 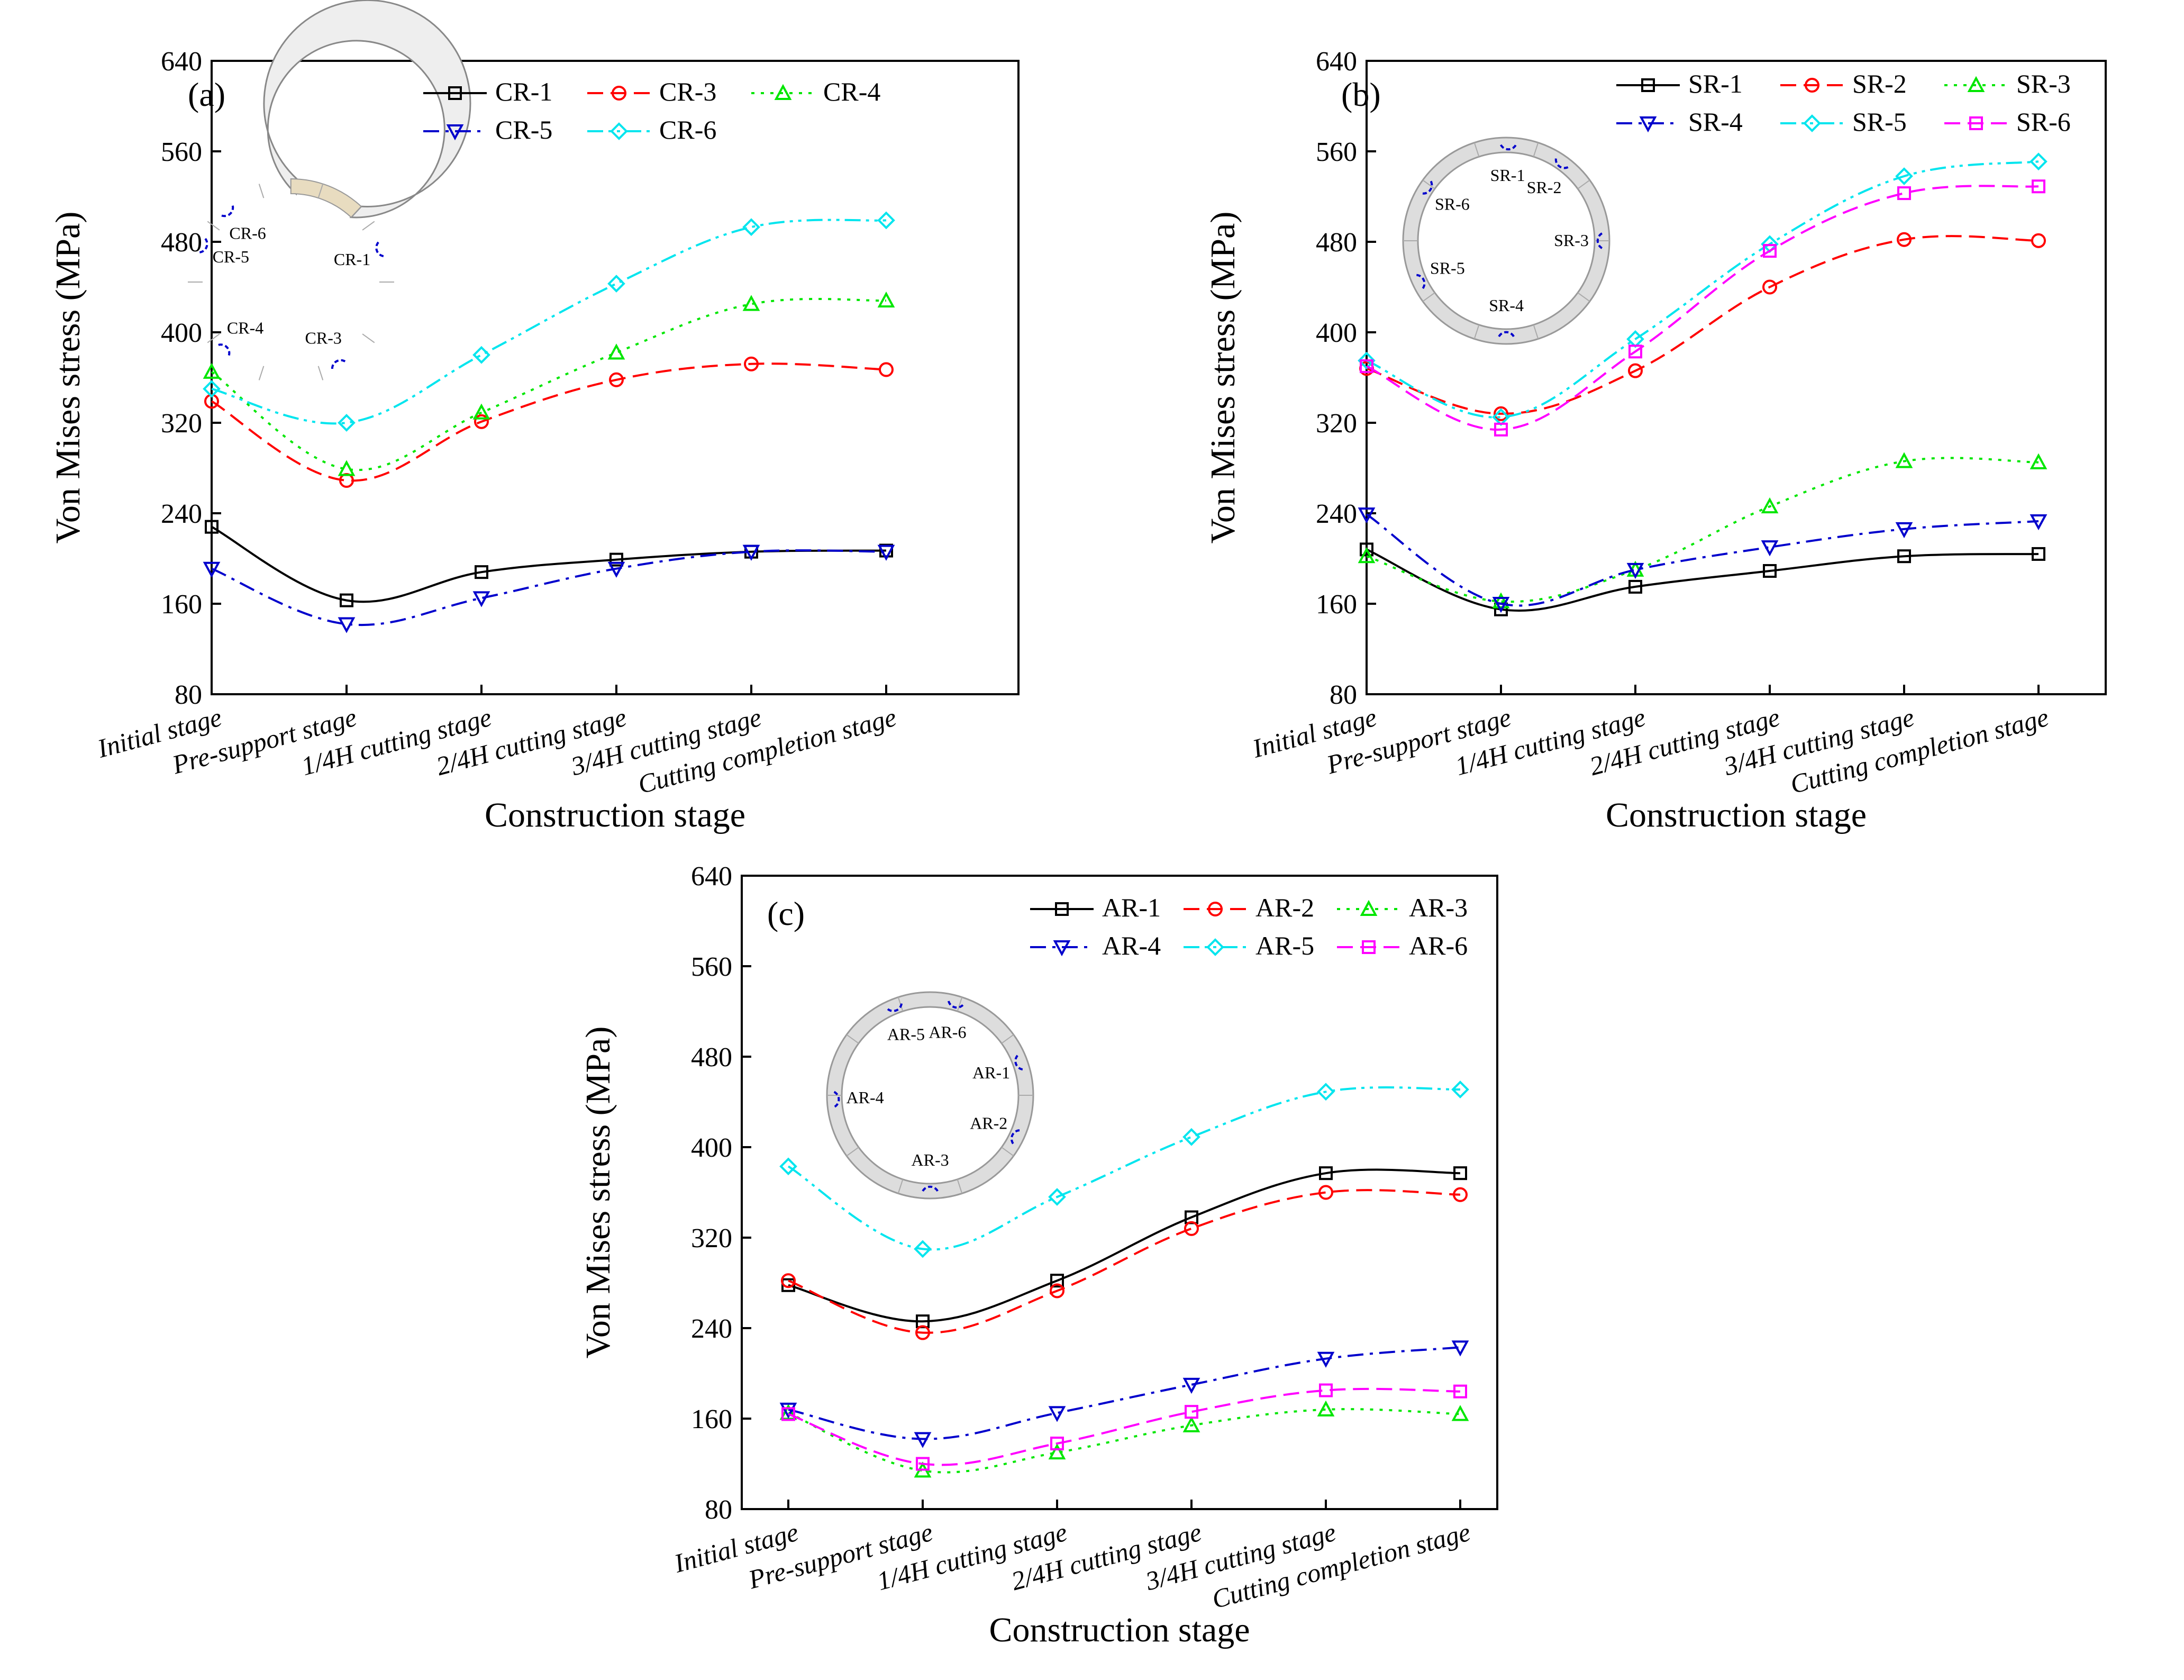 I want to click on legend-label: AR-6, so click(x=1438, y=945).